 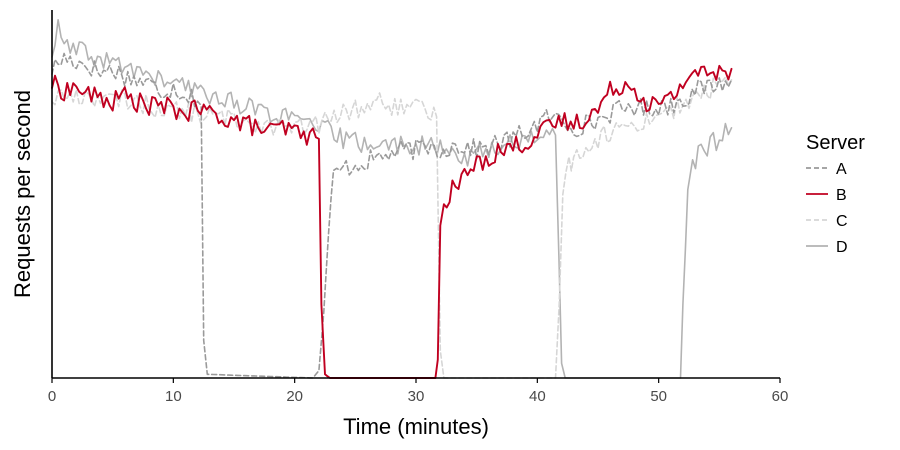 What do you see at coordinates (52, 396) in the screenshot?
I see `x-tick-label: 0` at bounding box center [52, 396].